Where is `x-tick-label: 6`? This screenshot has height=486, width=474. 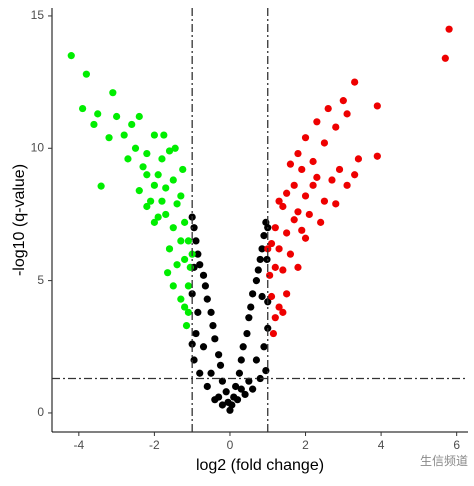
x-tick-label: 6 is located at coordinates (456, 445).